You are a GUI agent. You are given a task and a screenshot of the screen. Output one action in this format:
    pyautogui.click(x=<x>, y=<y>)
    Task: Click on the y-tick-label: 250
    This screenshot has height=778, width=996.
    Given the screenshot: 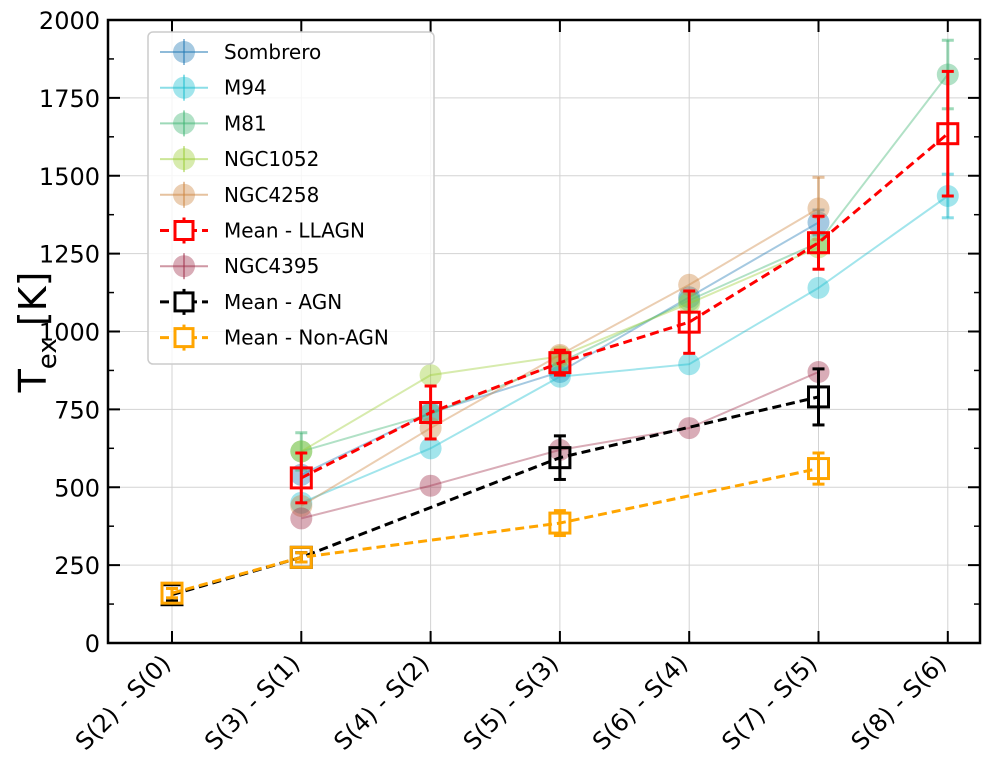 What is the action you would take?
    pyautogui.click(x=77, y=566)
    